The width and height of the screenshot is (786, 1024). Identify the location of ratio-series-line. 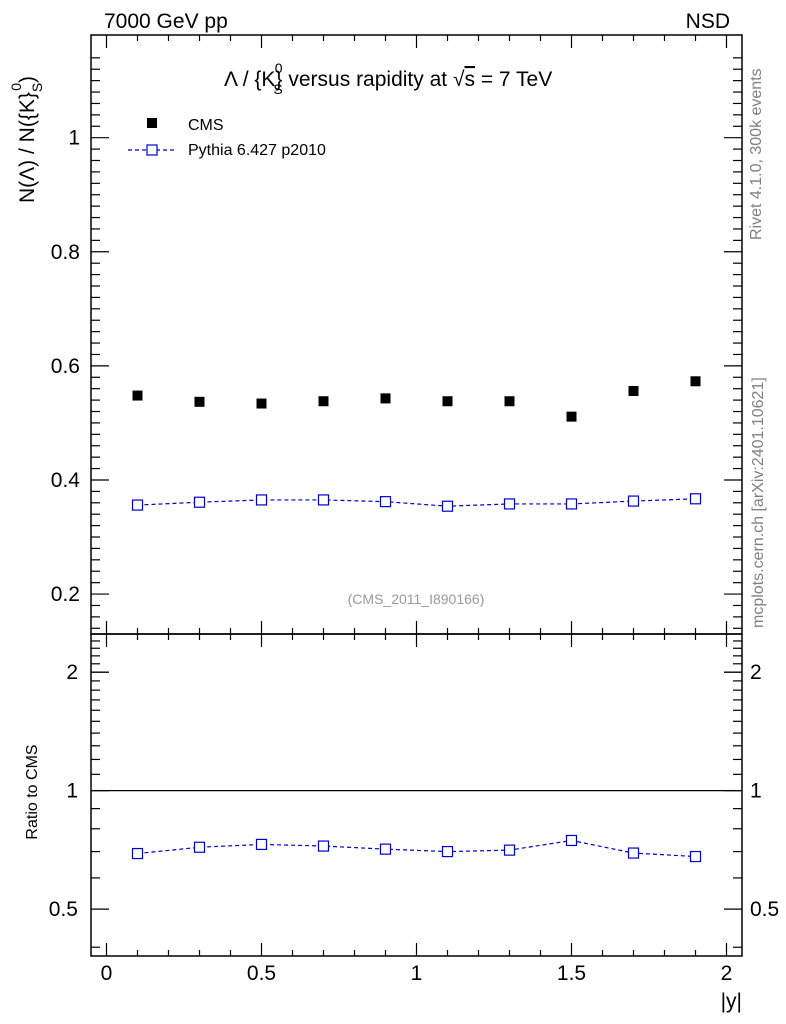
(416, 848).